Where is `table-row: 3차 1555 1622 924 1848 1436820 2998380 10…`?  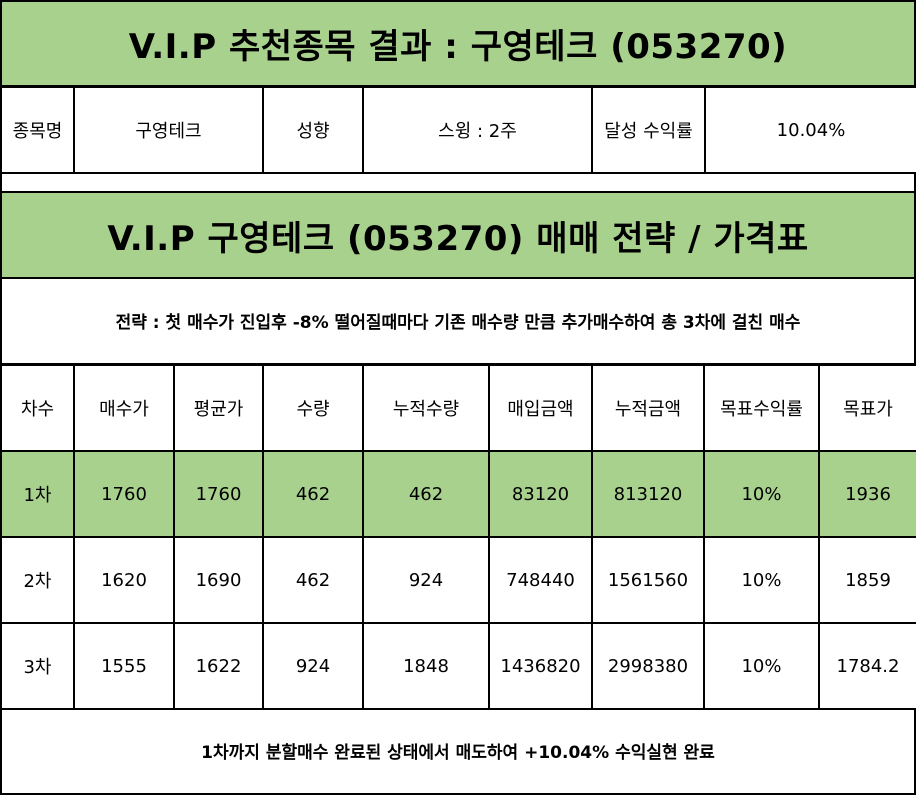 table-row: 3차 1555 1622 924 1848 1436820 2998380 10… is located at coordinates (458, 666).